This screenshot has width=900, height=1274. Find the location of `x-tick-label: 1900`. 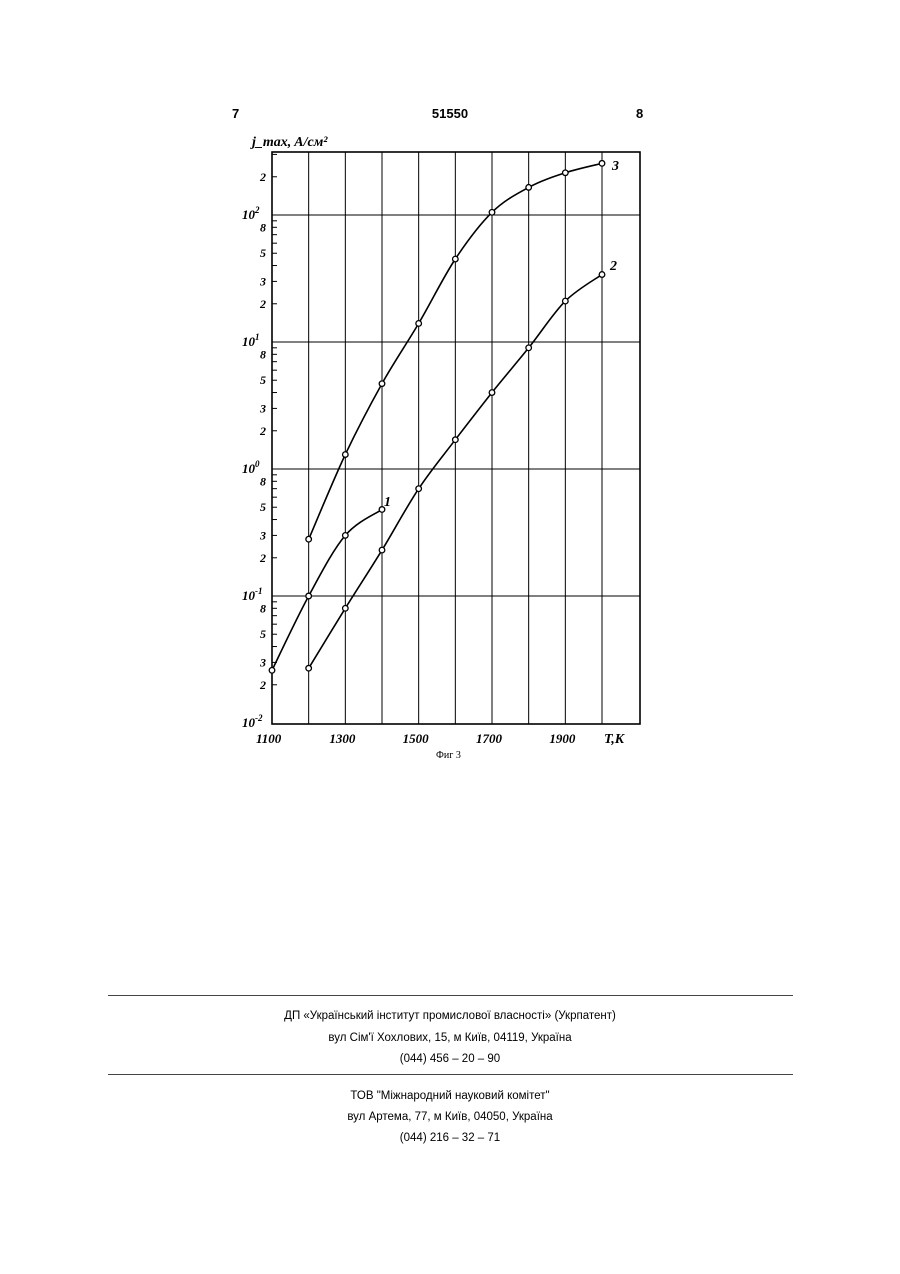

x-tick-label: 1900 is located at coordinates (562, 738).